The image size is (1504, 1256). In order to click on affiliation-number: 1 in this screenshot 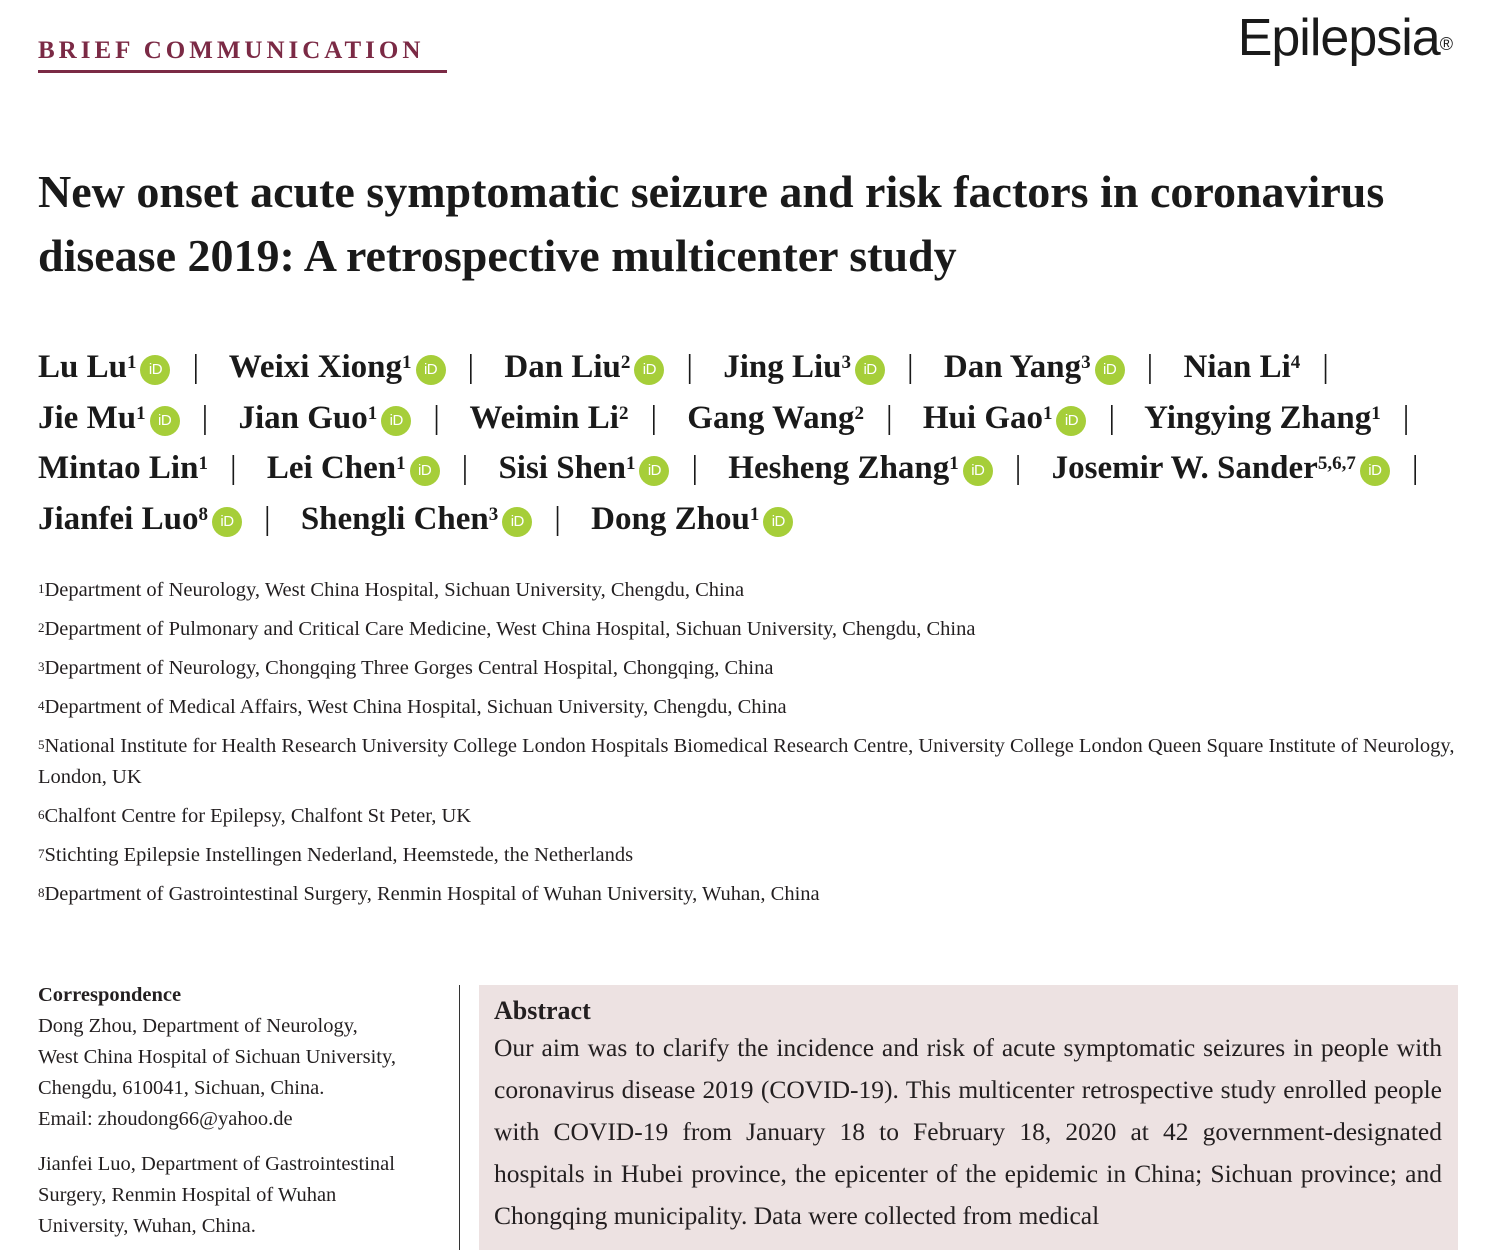, I will do `click(41, 588)`.